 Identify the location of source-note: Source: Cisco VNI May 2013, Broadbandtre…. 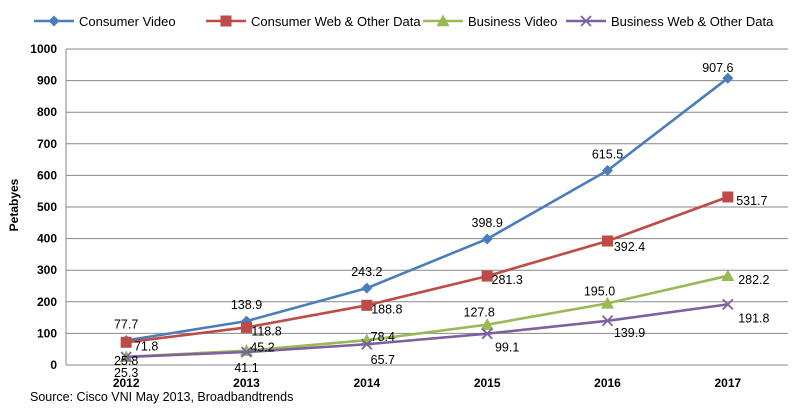
(162, 397).